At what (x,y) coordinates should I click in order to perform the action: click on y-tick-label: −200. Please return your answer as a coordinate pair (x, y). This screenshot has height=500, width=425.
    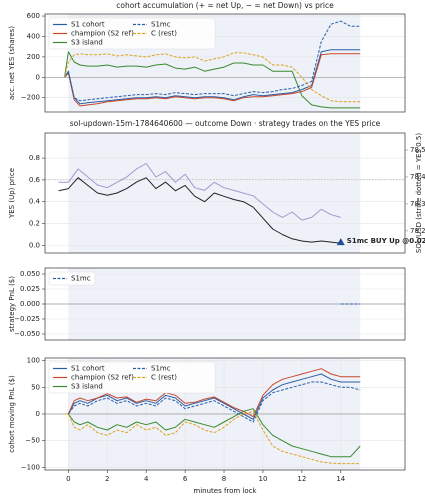
    Looking at the image, I should click on (30, 98).